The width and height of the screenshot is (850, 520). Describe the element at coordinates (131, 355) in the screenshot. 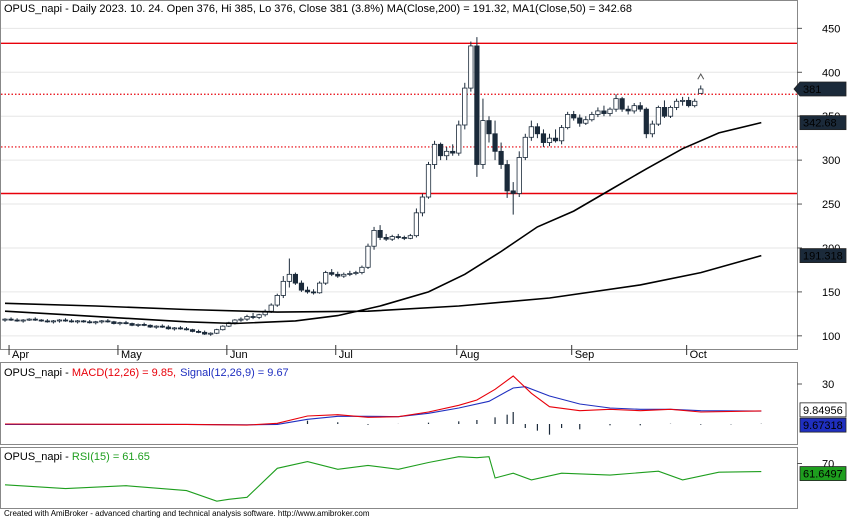

I see `month-label: May` at that location.